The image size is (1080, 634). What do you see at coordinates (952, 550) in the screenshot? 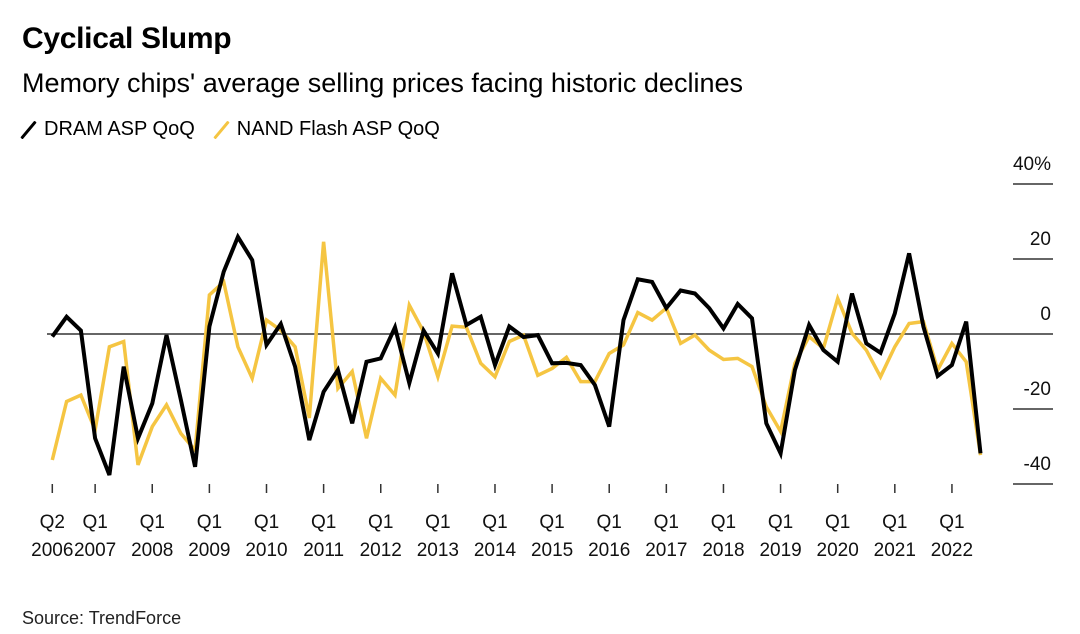
I see `x-tick-year: 2022` at bounding box center [952, 550].